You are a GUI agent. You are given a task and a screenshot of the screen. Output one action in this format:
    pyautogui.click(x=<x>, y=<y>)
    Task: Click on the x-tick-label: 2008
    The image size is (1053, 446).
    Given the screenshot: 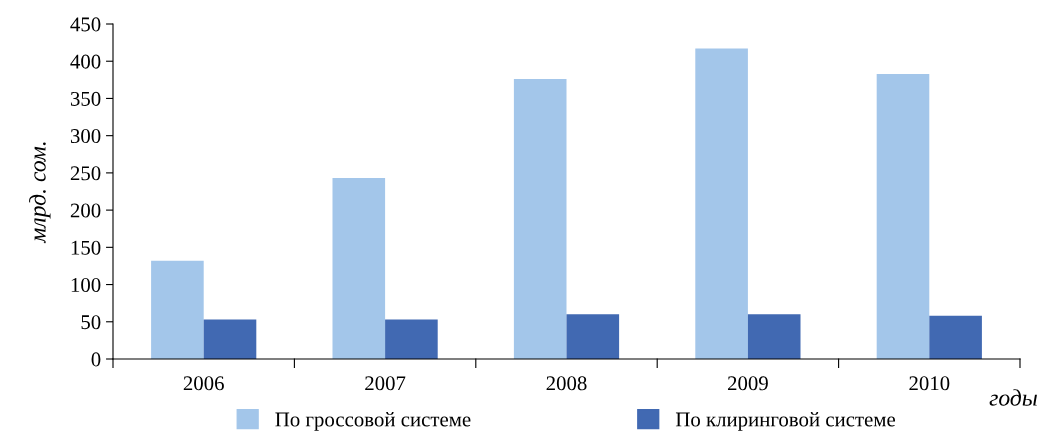 What is the action you would take?
    pyautogui.click(x=566, y=383)
    